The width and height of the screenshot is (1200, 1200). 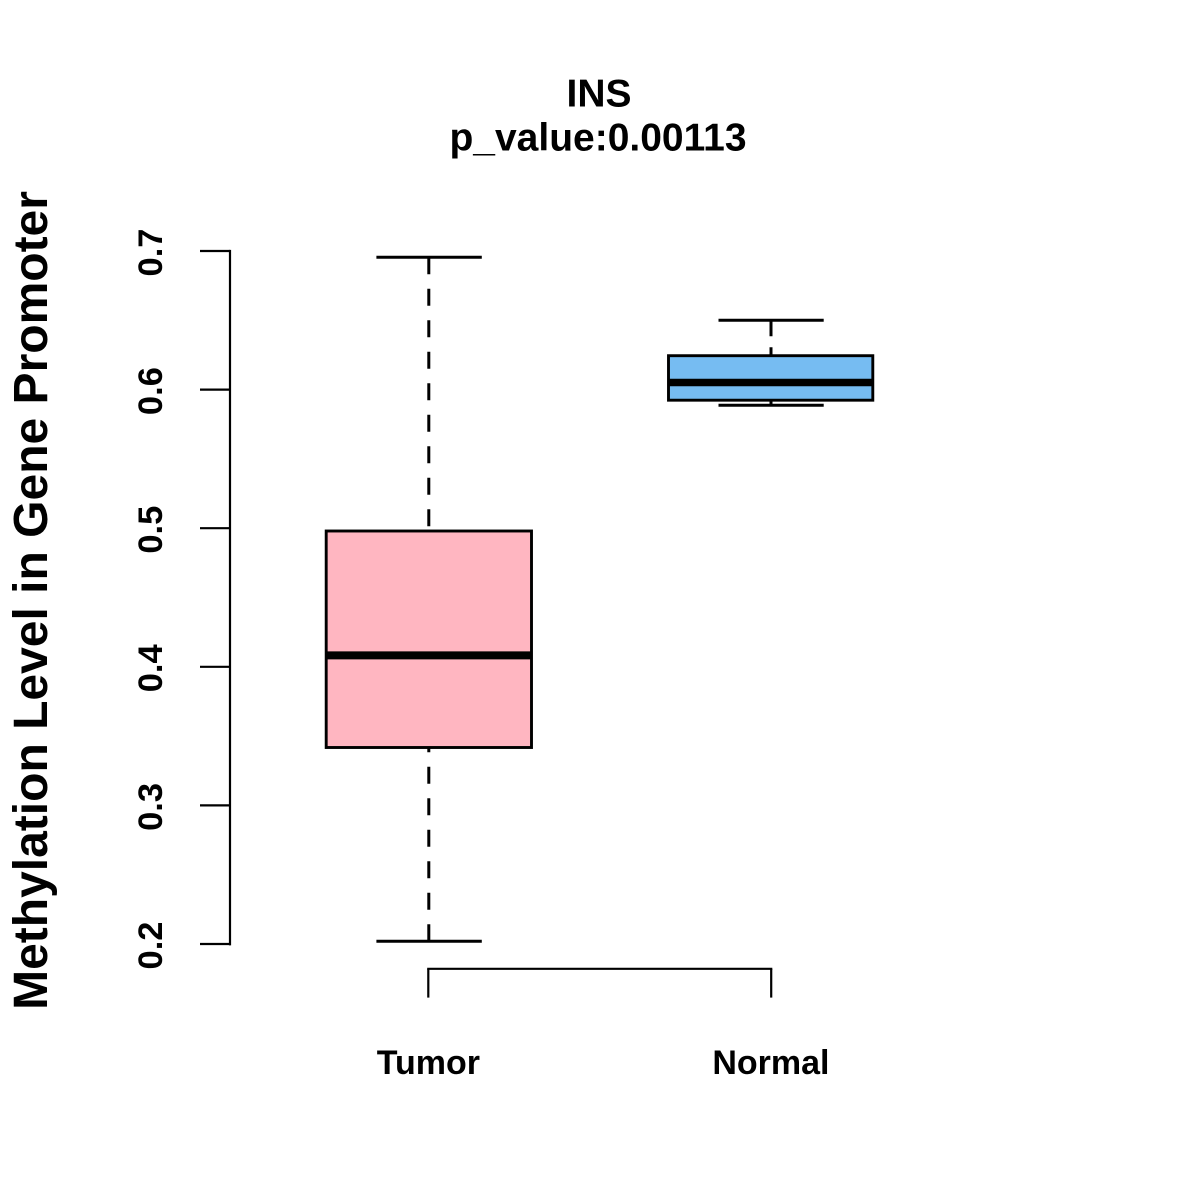 What do you see at coordinates (598, 93) in the screenshot?
I see `svg-text: INS` at bounding box center [598, 93].